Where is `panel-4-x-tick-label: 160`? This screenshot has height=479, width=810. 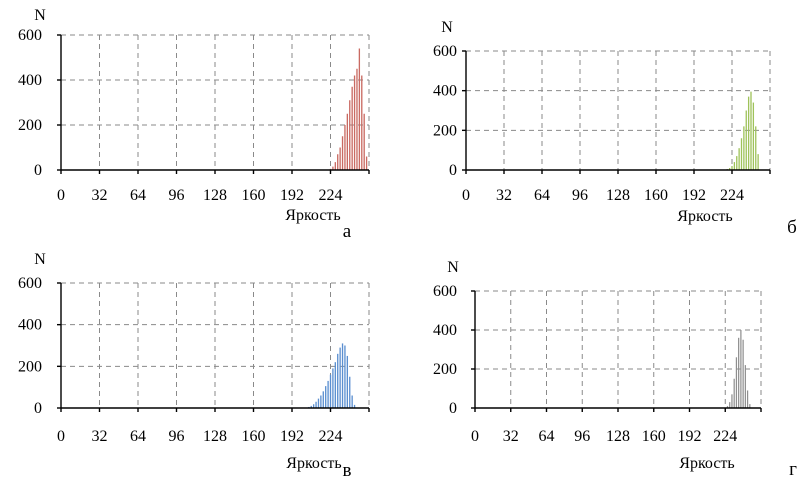 panel-4-x-tick-label: 160 is located at coordinates (654, 436).